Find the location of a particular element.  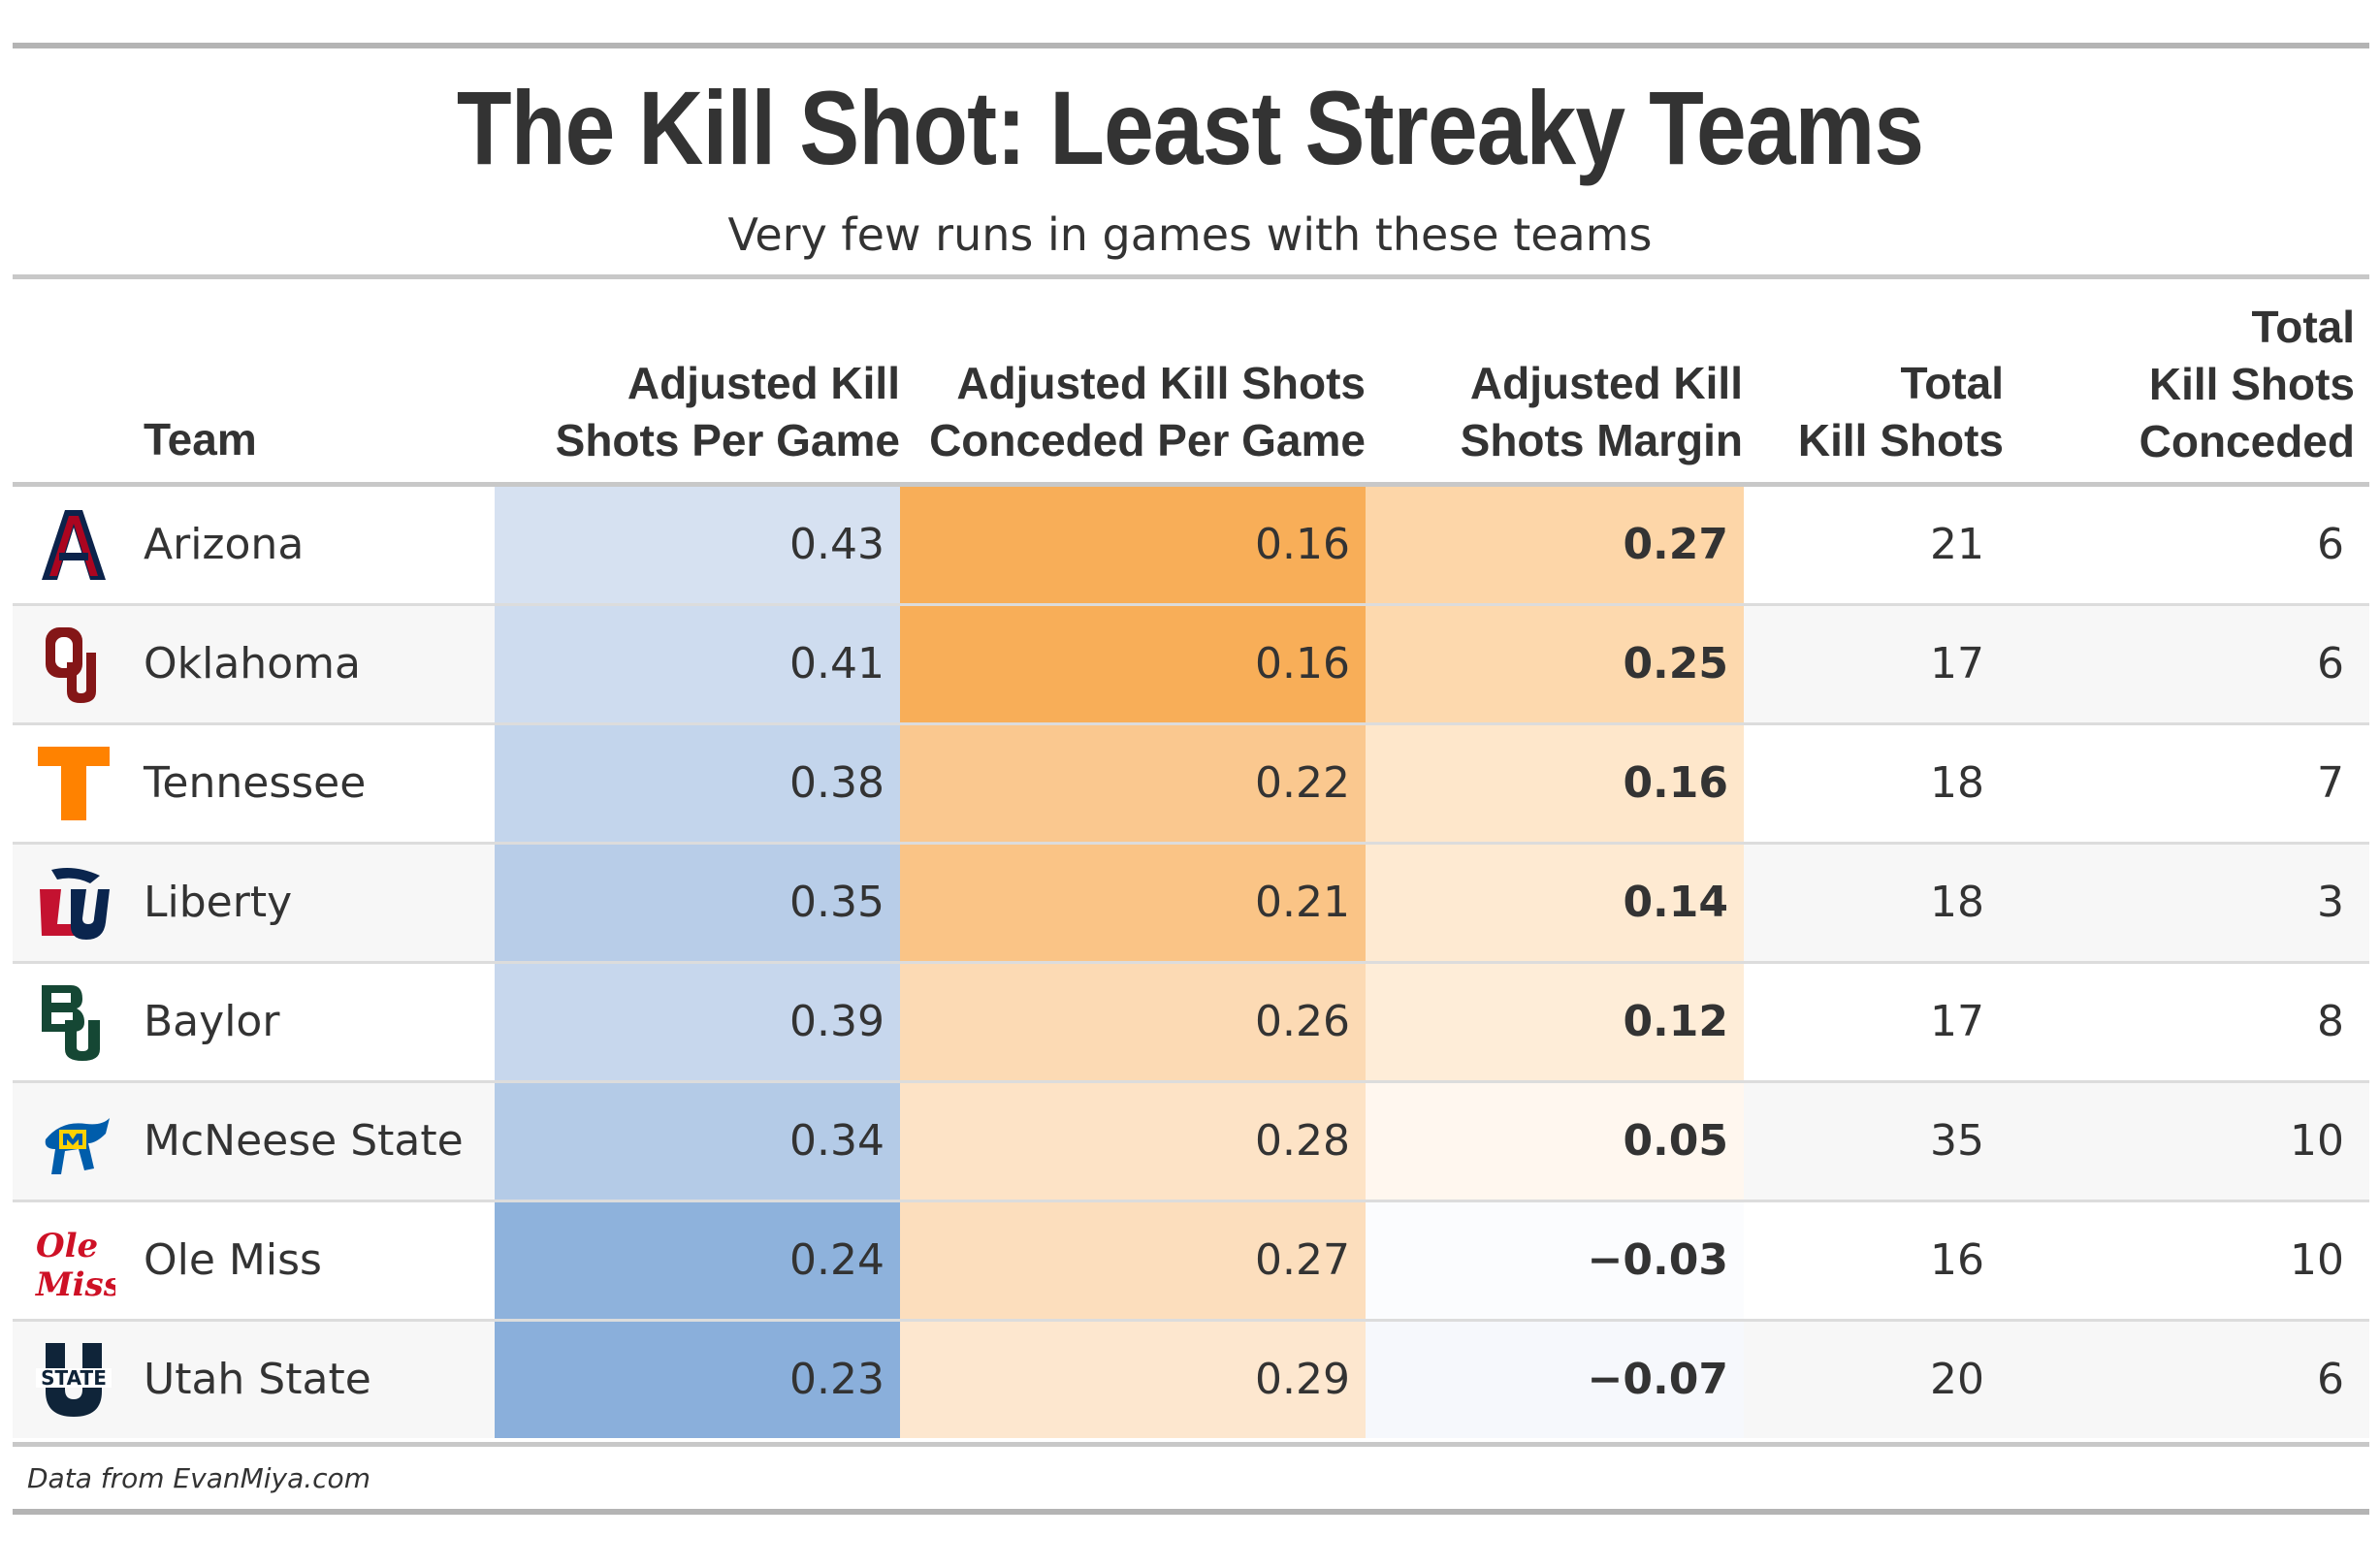

cell-adj-ksc-pg: 0.21 is located at coordinates (1133, 903).